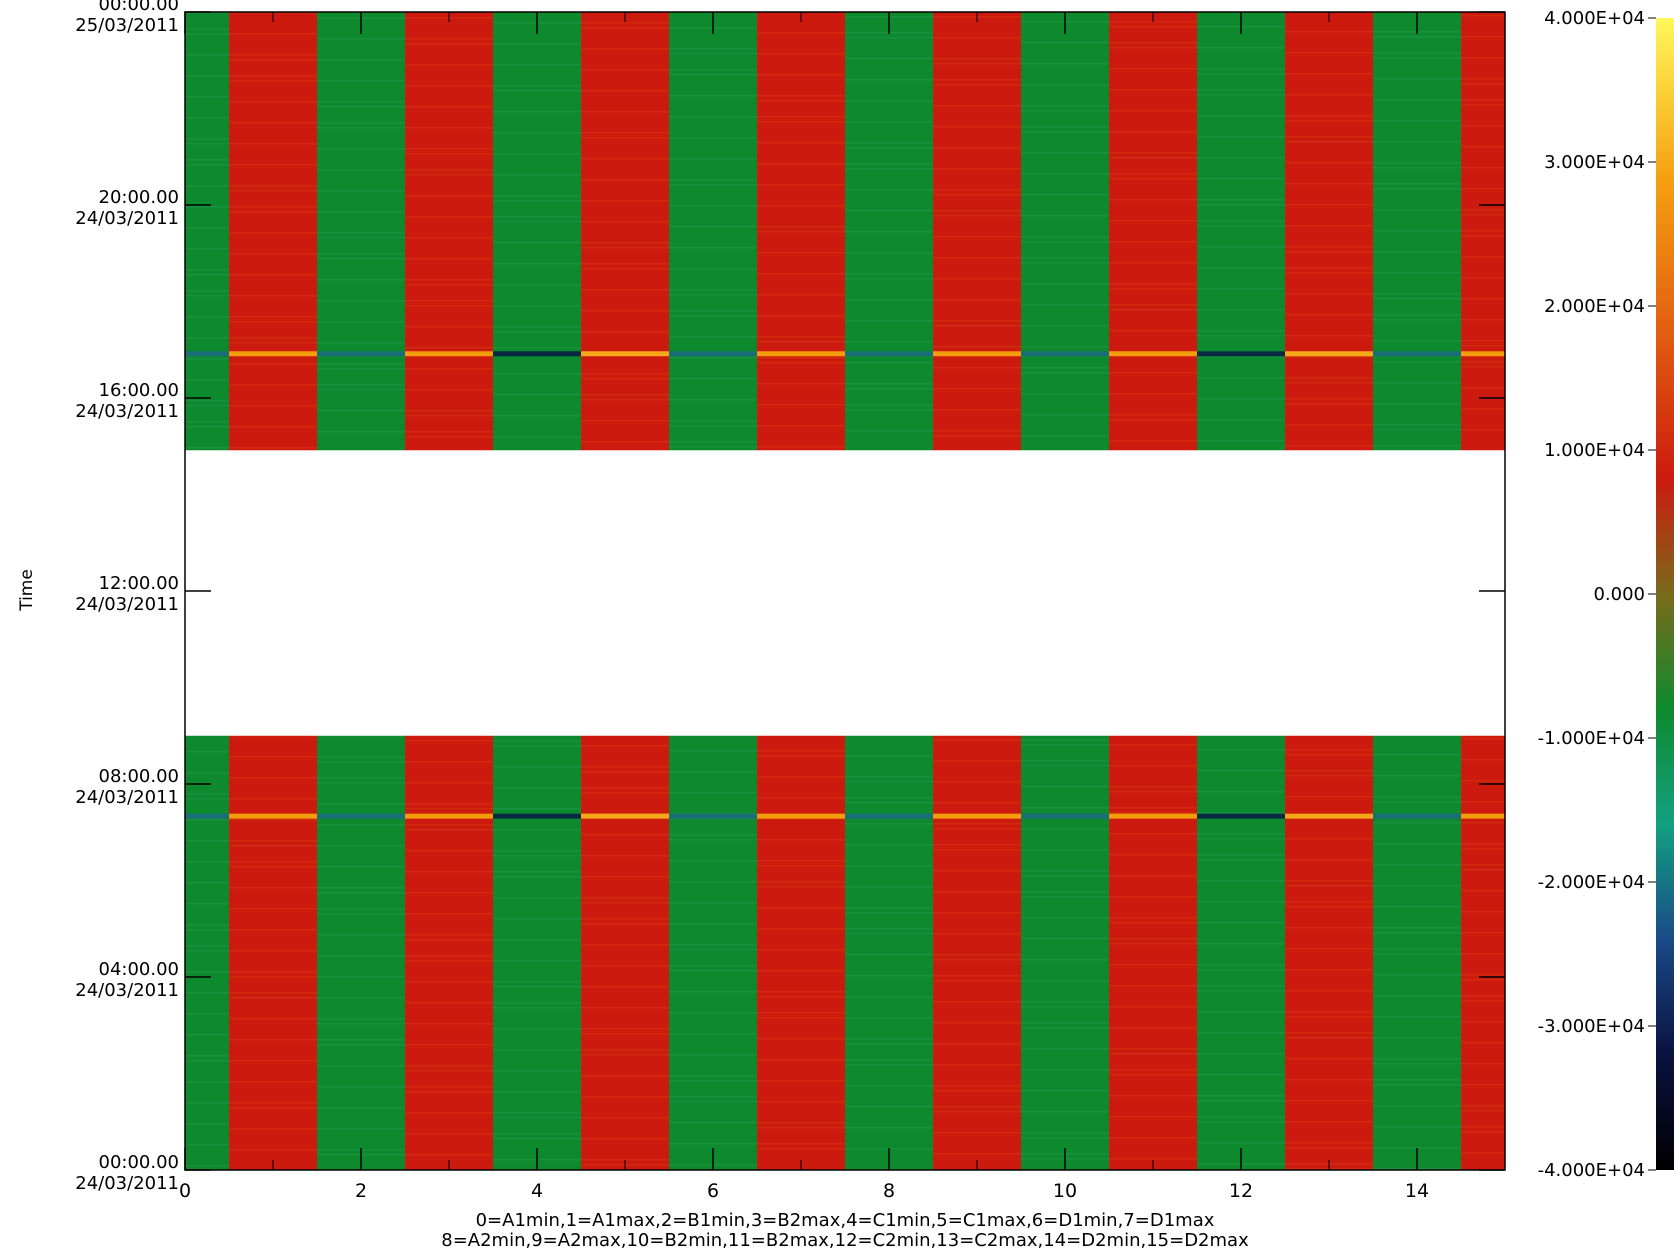  Describe the element at coordinates (127, 218) in the screenshot. I see `y-tick-date: 24/03/2011` at that location.